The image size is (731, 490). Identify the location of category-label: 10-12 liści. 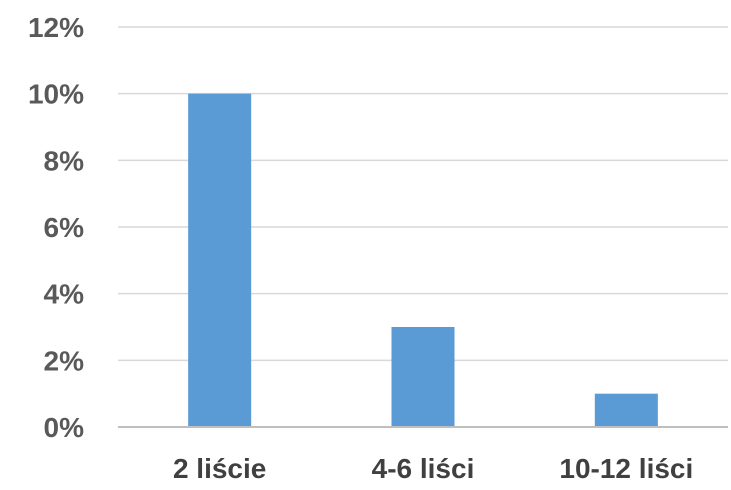
(626, 468).